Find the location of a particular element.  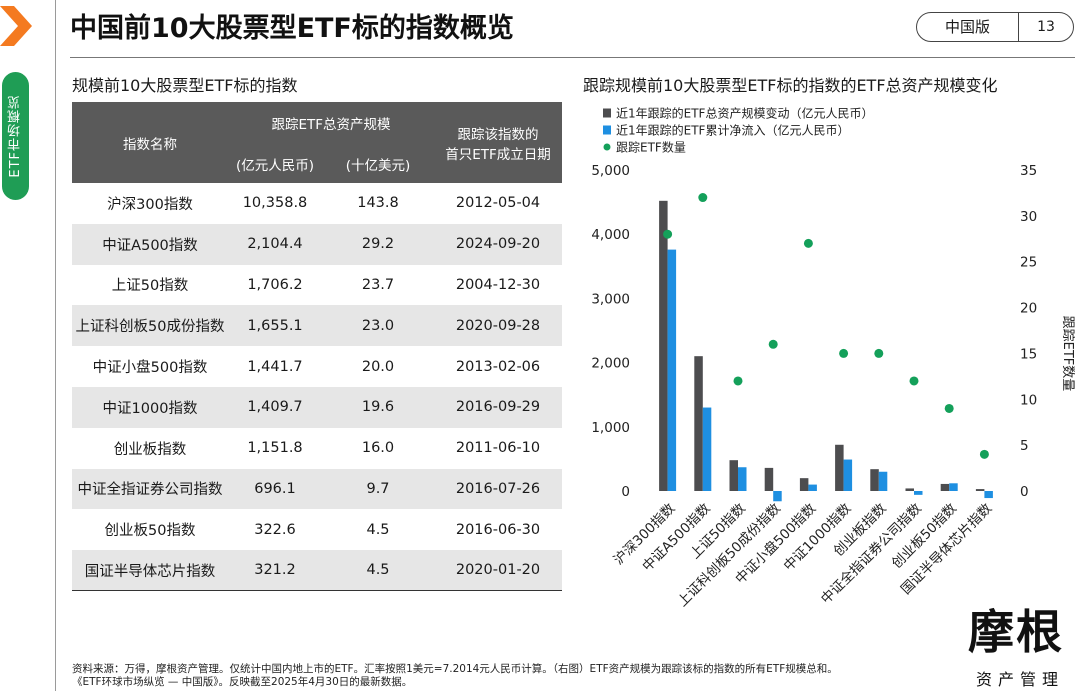

logo: 摩根 is located at coordinates (1016, 632).